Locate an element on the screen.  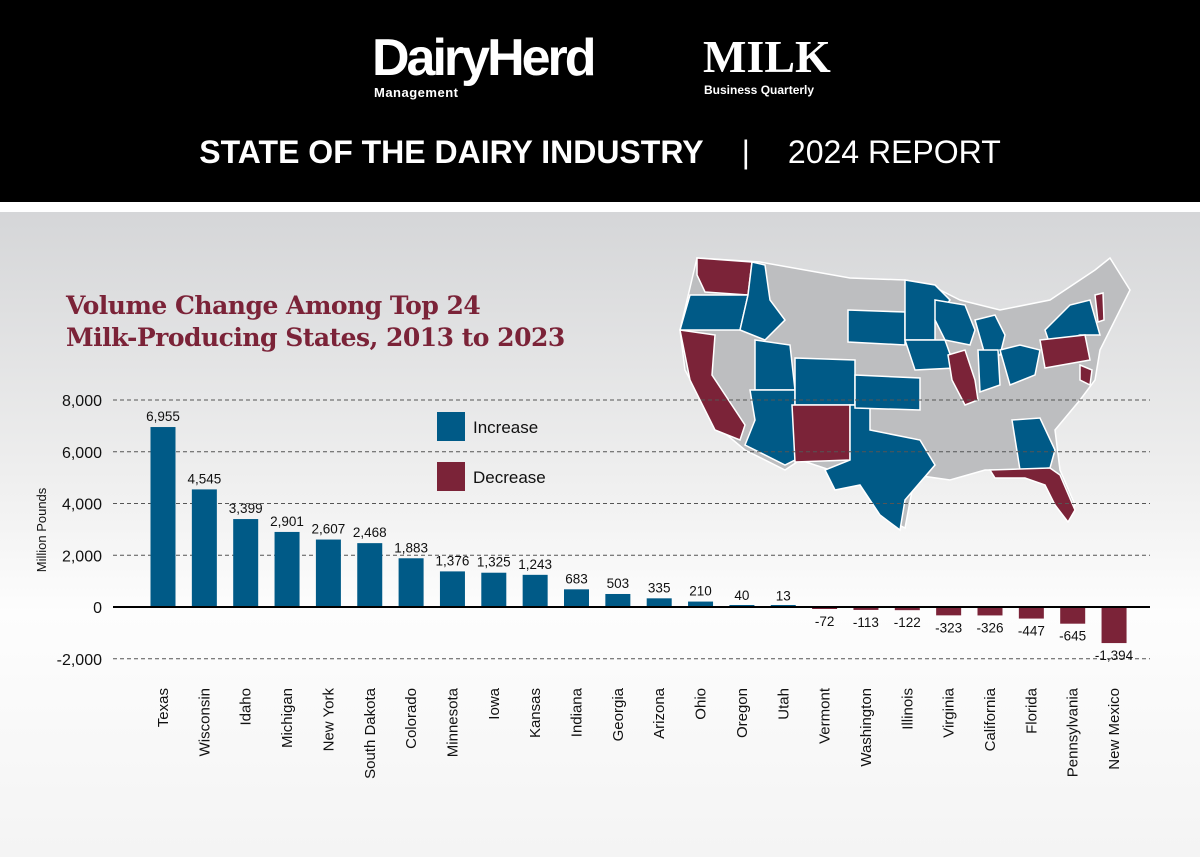
x-tick-label: Washington is located at coordinates (866, 727).